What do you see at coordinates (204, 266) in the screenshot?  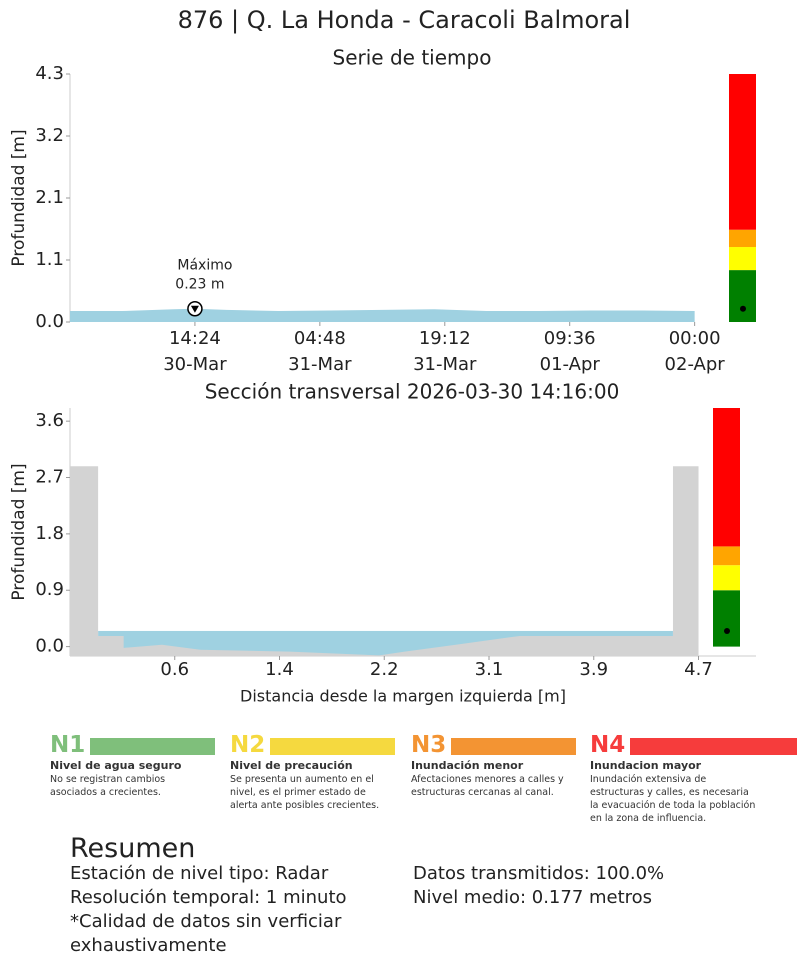 I see `annotation-text: Máximo` at bounding box center [204, 266].